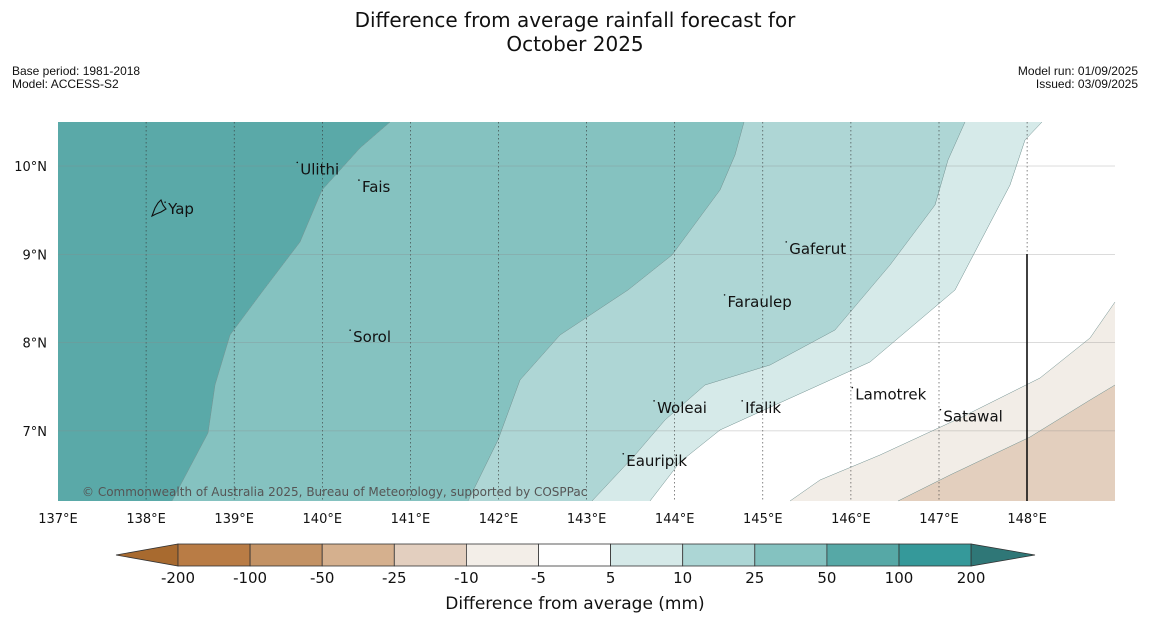  I want to click on lon-tick-label: 139°E, so click(234, 519).